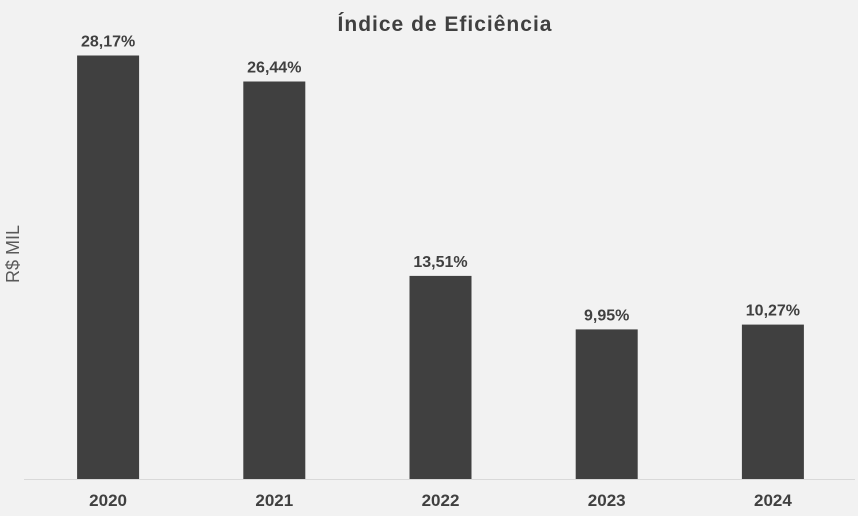 This screenshot has height=516, width=858. Describe the element at coordinates (773, 311) in the screenshot. I see `data-label-2024: 10,27%` at that location.